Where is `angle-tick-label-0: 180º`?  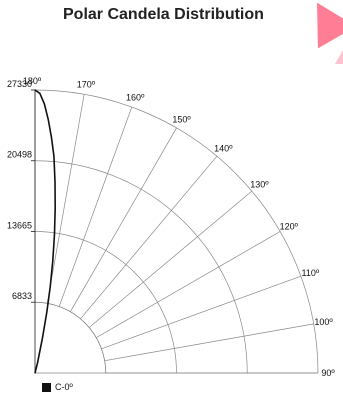 angle-tick-label-0: 180º is located at coordinates (32, 81).